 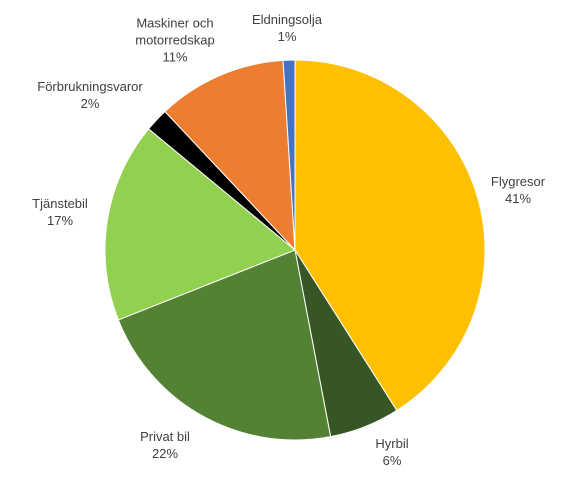 I want to click on value-label: 1%, so click(x=287, y=36).